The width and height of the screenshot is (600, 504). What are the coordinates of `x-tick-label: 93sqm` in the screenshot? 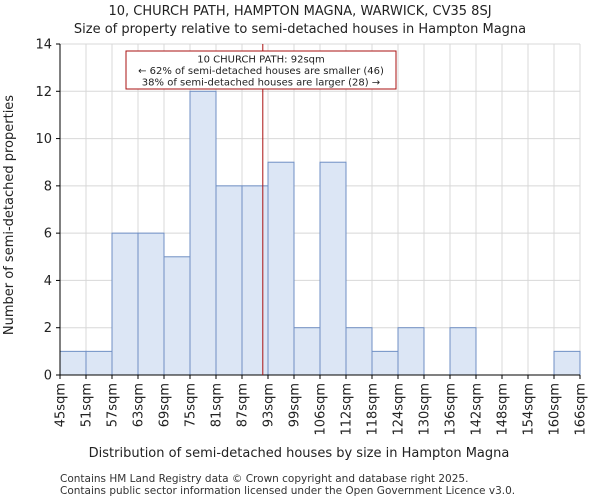 It's located at (269, 405).